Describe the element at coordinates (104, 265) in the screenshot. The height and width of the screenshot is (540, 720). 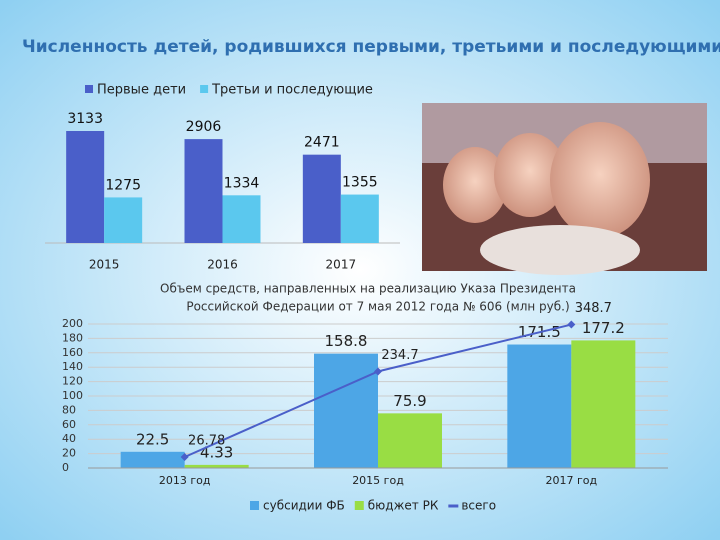
I see `x-tick-label: 2015` at that location.